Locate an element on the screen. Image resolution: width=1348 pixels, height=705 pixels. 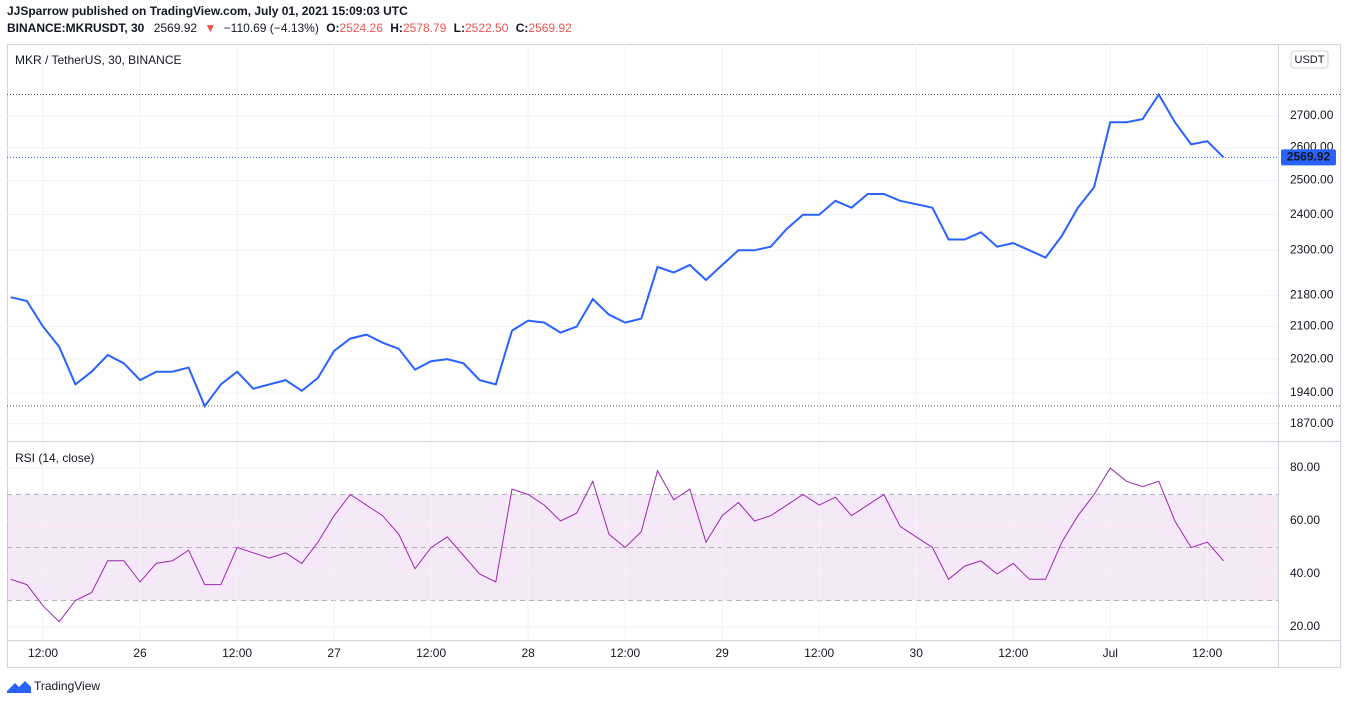
last-price-label: 2569.92 is located at coordinates (1309, 156).